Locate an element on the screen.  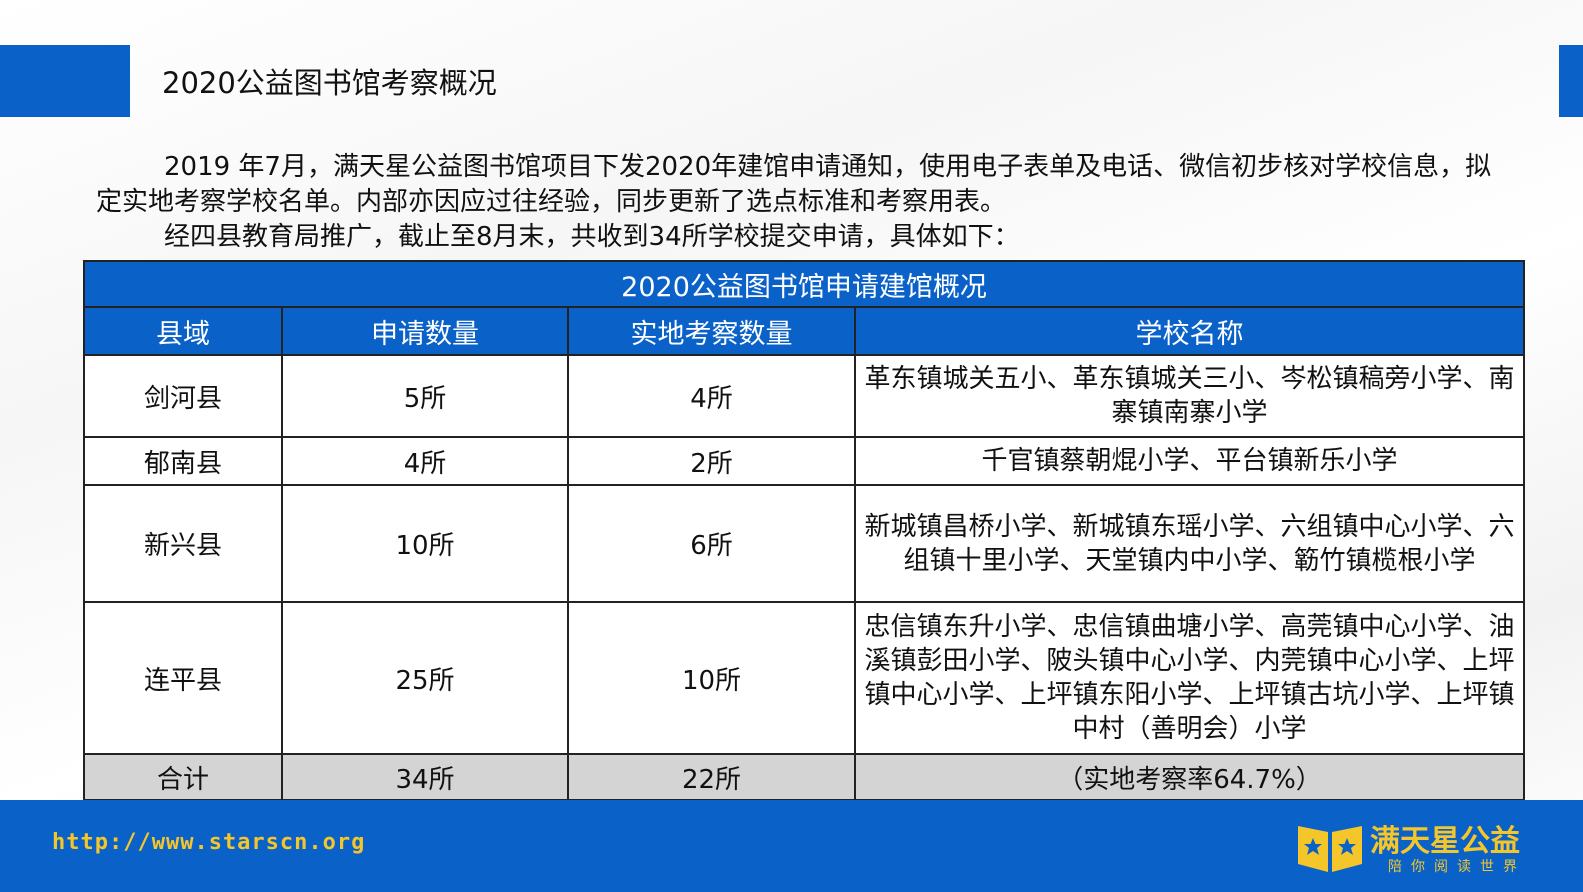
total-inspected: 22所 is located at coordinates (711, 777).